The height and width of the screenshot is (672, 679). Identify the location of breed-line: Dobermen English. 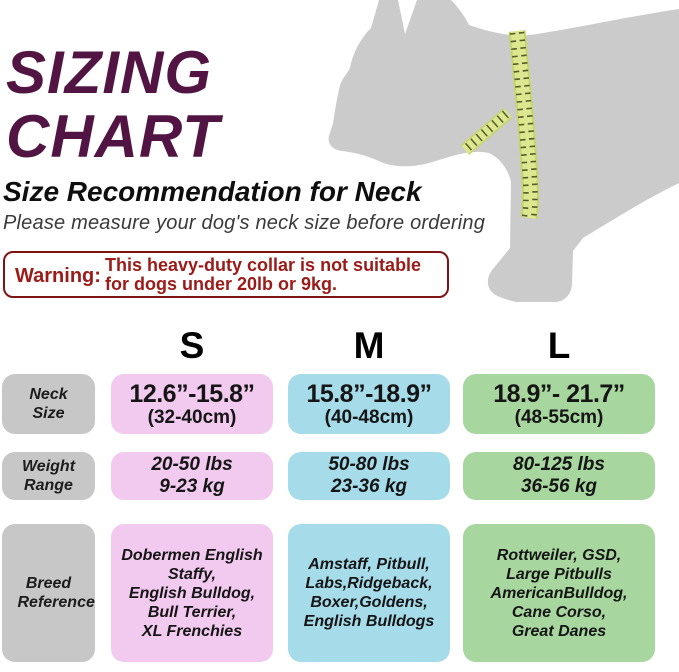
(192, 555).